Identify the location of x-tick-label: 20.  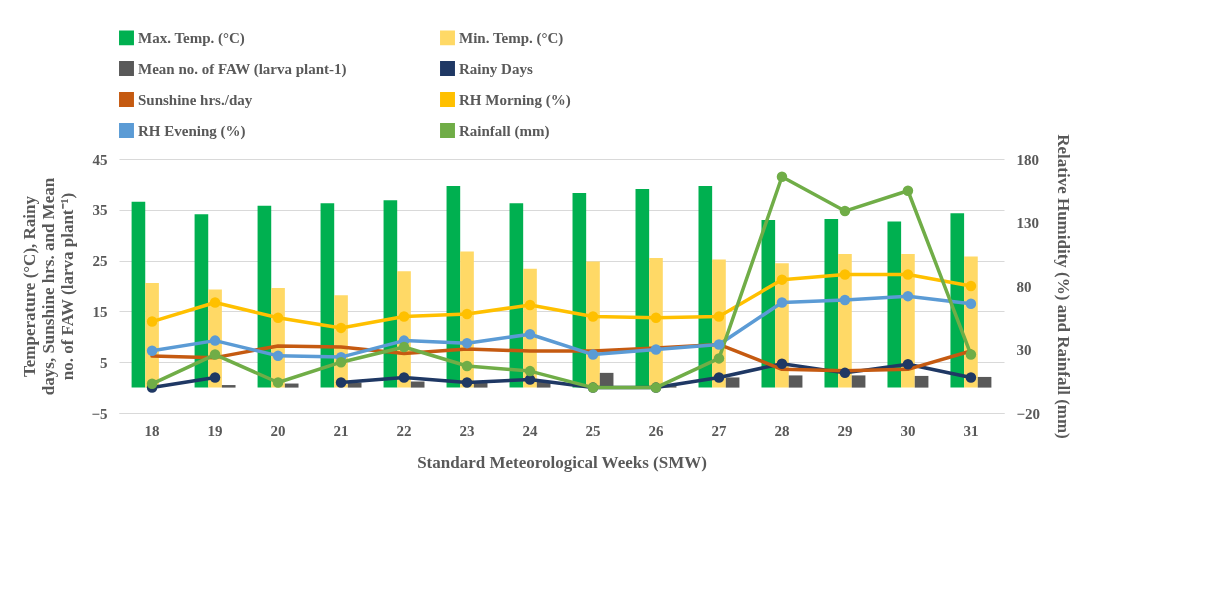
(278, 430).